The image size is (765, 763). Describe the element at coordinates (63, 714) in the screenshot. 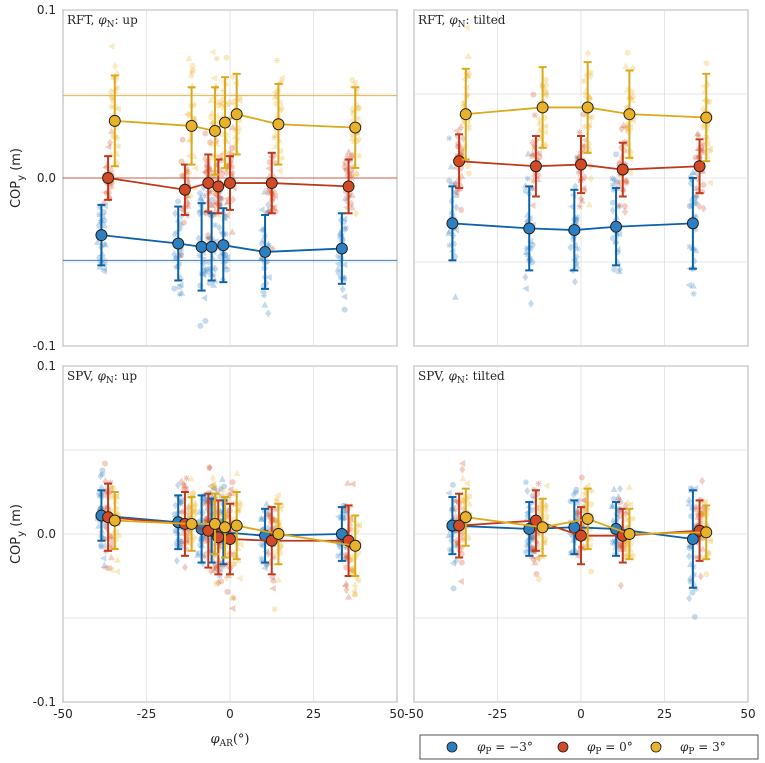

I see `x-tick-label: -50` at that location.